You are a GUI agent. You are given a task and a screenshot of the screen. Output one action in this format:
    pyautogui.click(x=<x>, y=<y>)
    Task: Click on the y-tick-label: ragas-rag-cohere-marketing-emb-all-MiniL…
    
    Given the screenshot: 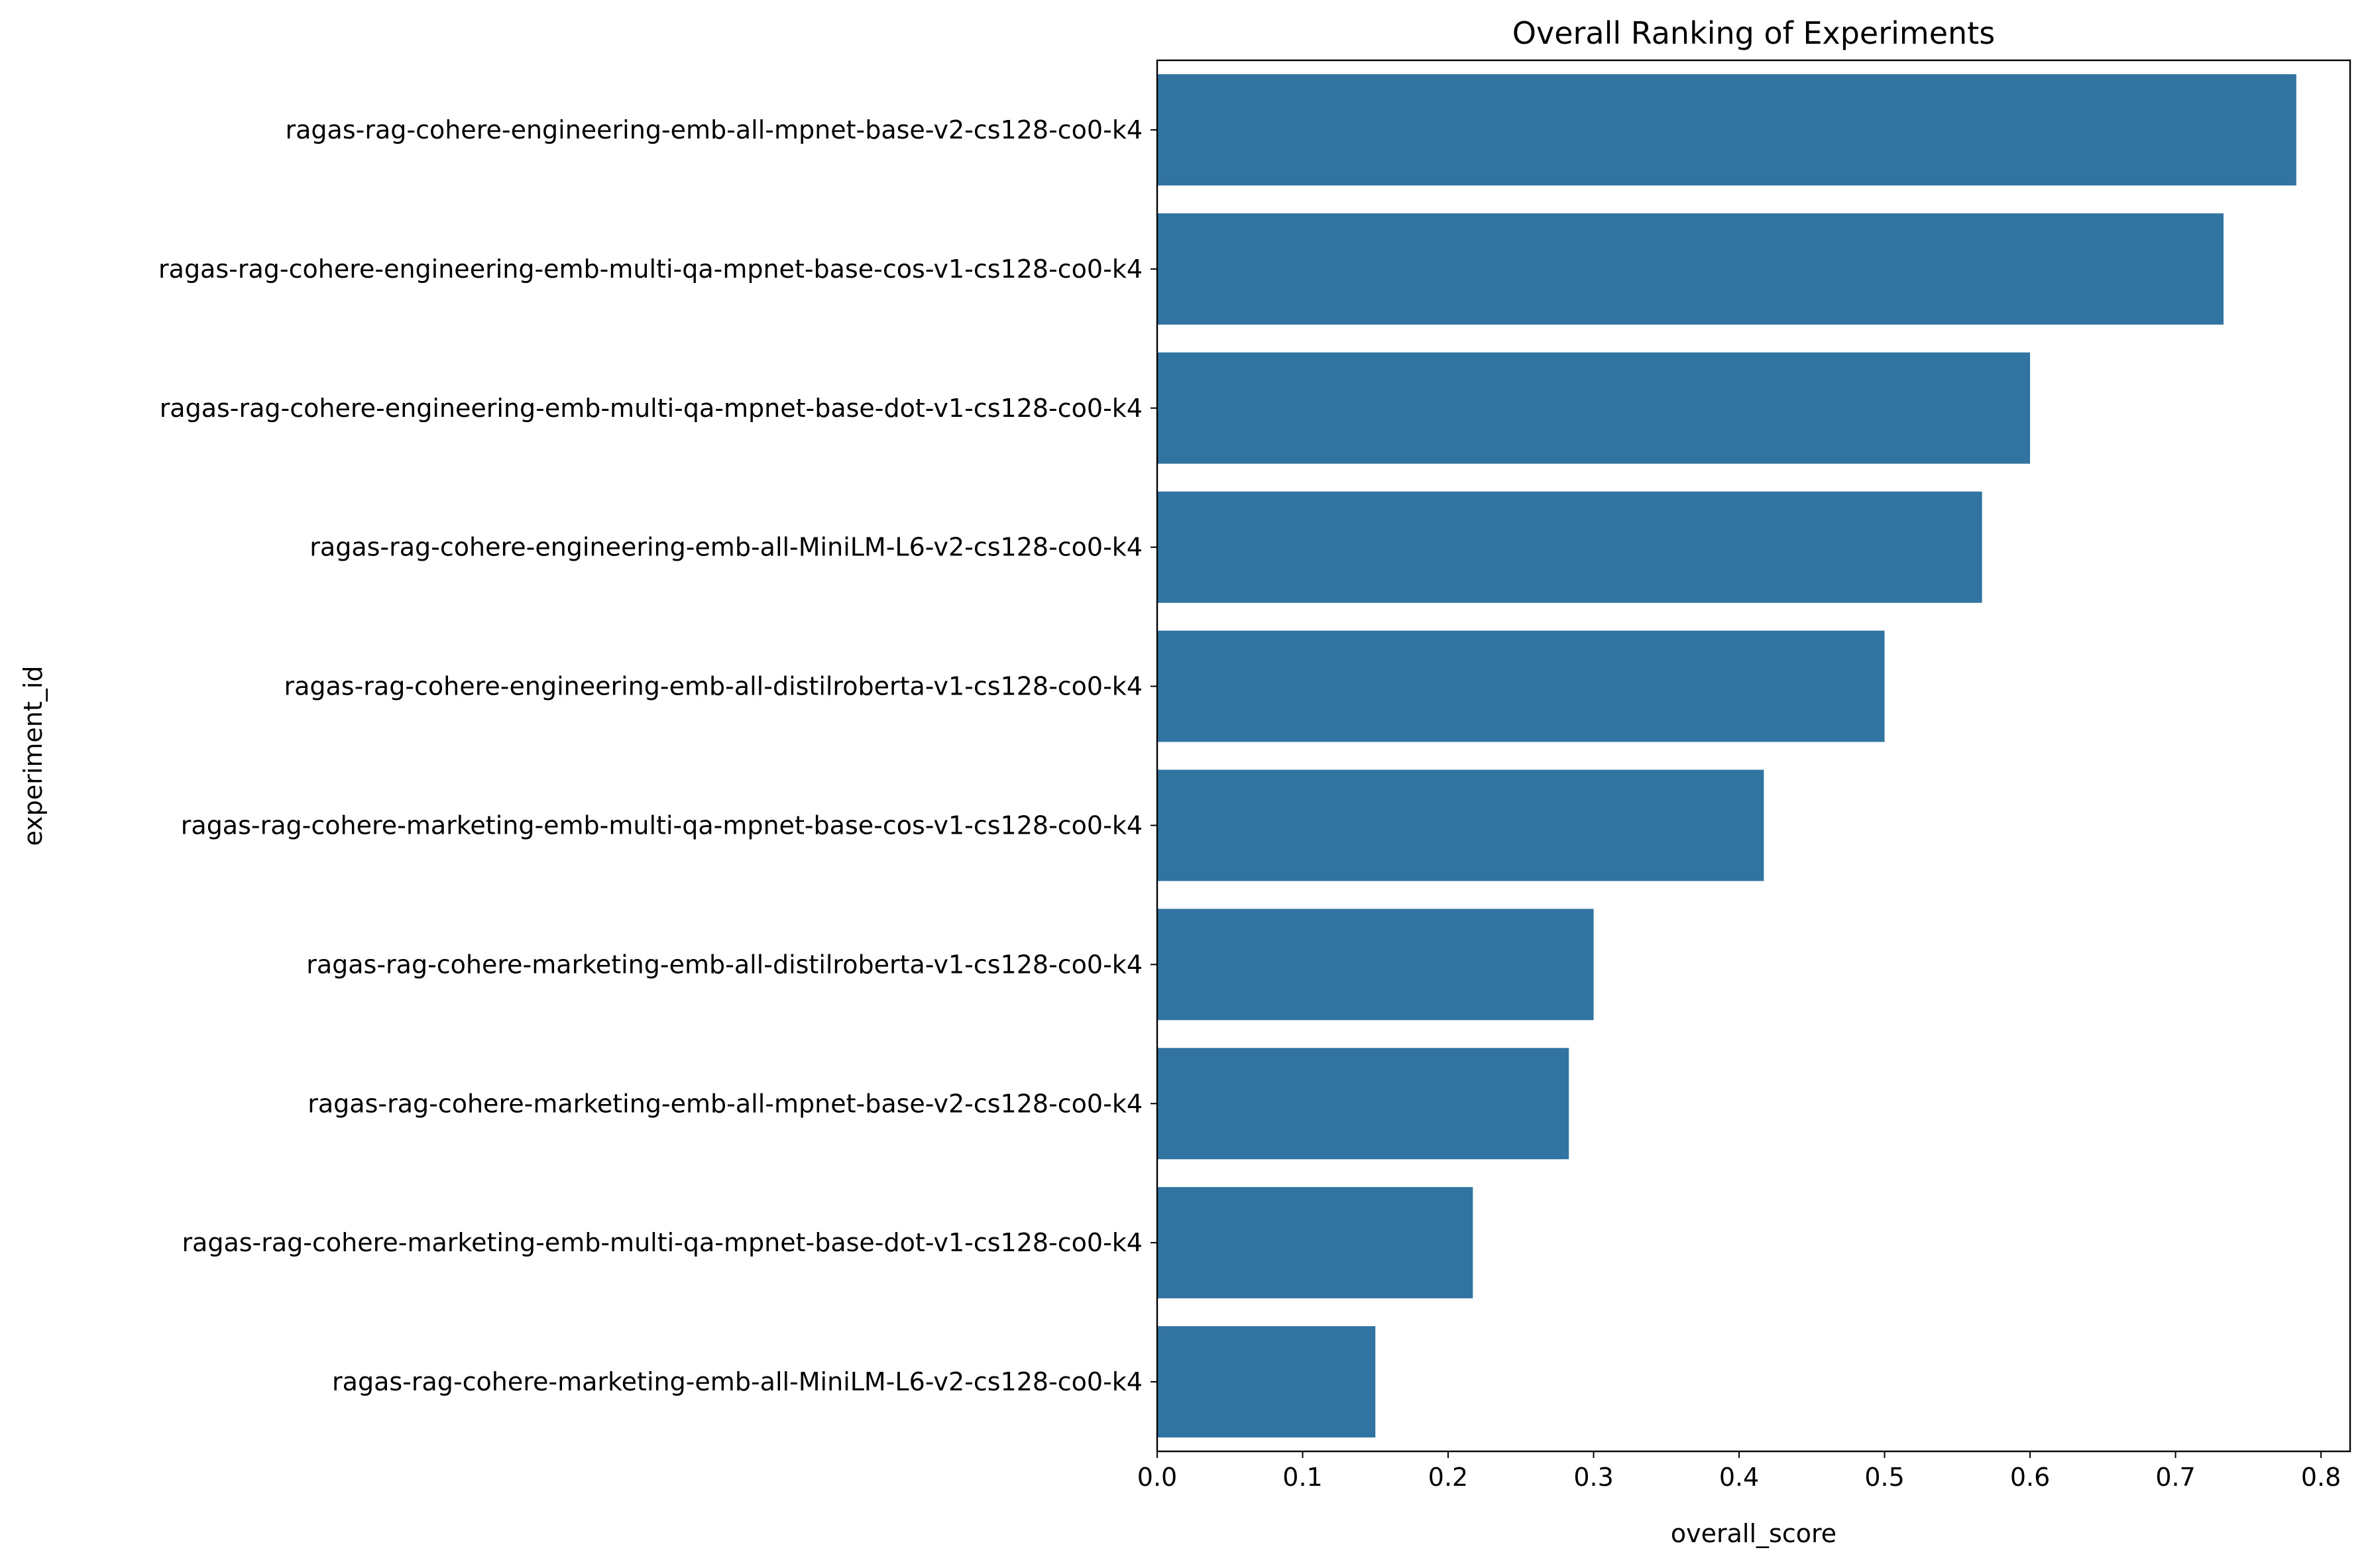 What is the action you would take?
    pyautogui.click(x=737, y=1382)
    